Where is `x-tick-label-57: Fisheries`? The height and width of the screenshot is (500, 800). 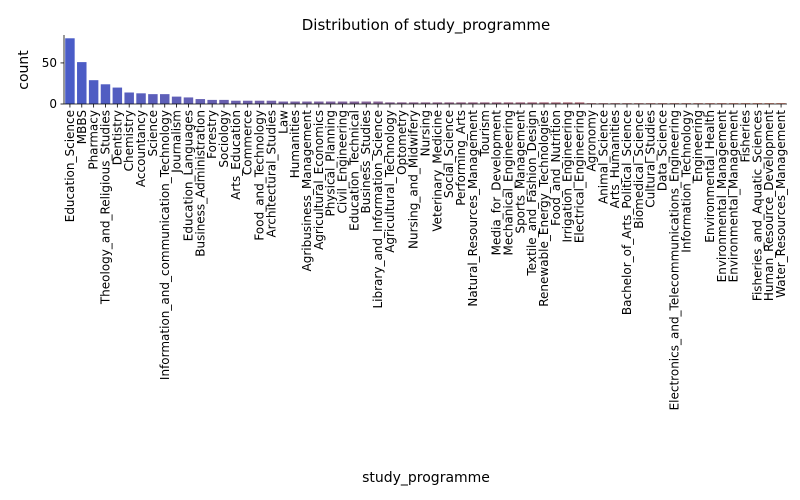
x-tick-label-57: Fisheries is located at coordinates (746, 136).